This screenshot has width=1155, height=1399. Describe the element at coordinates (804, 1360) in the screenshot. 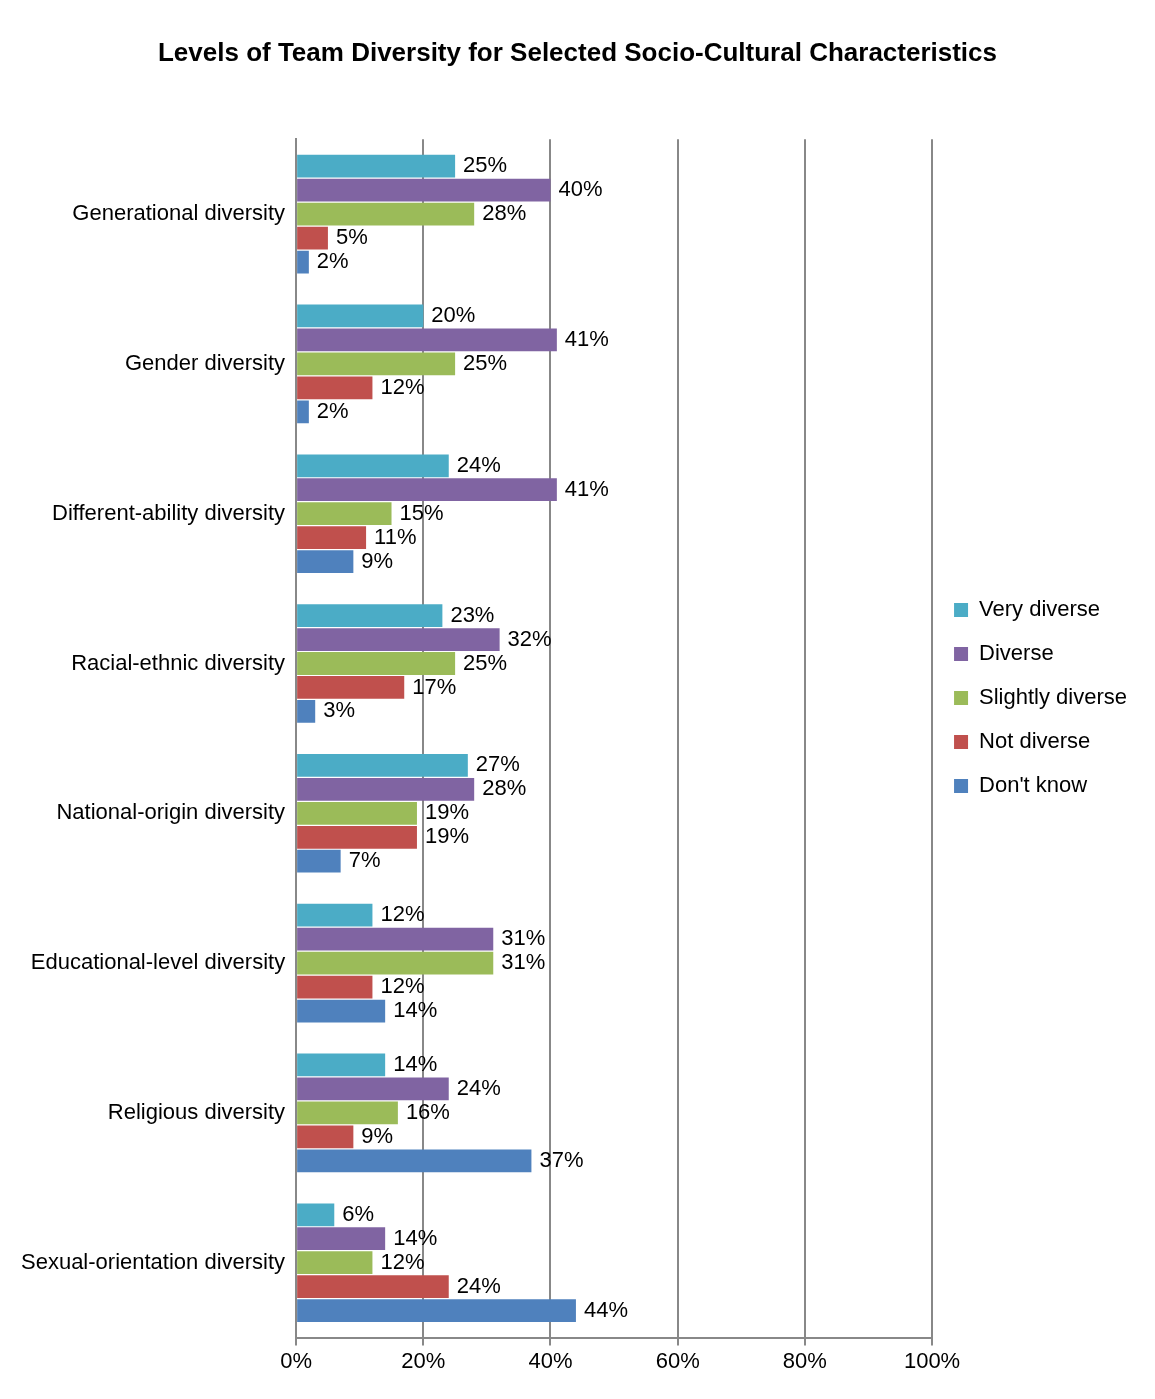

I see `x-tick-label: 80%` at that location.